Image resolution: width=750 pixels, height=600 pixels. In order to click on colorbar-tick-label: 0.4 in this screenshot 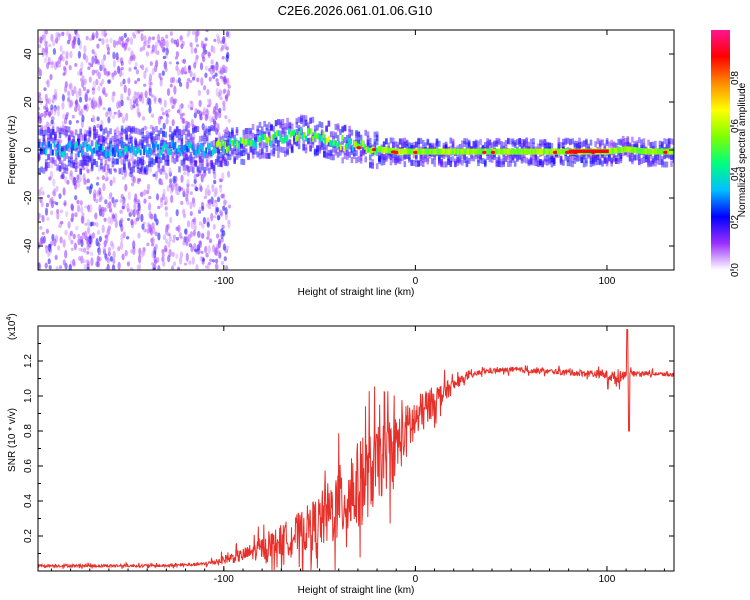, I will do `click(735, 174)`.